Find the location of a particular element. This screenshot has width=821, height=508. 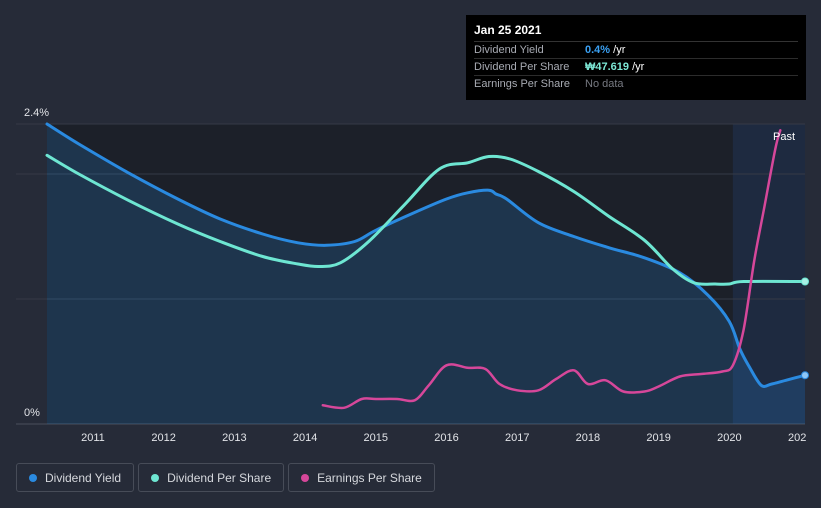

legend-label: Dividend Per Share is located at coordinates (219, 477).